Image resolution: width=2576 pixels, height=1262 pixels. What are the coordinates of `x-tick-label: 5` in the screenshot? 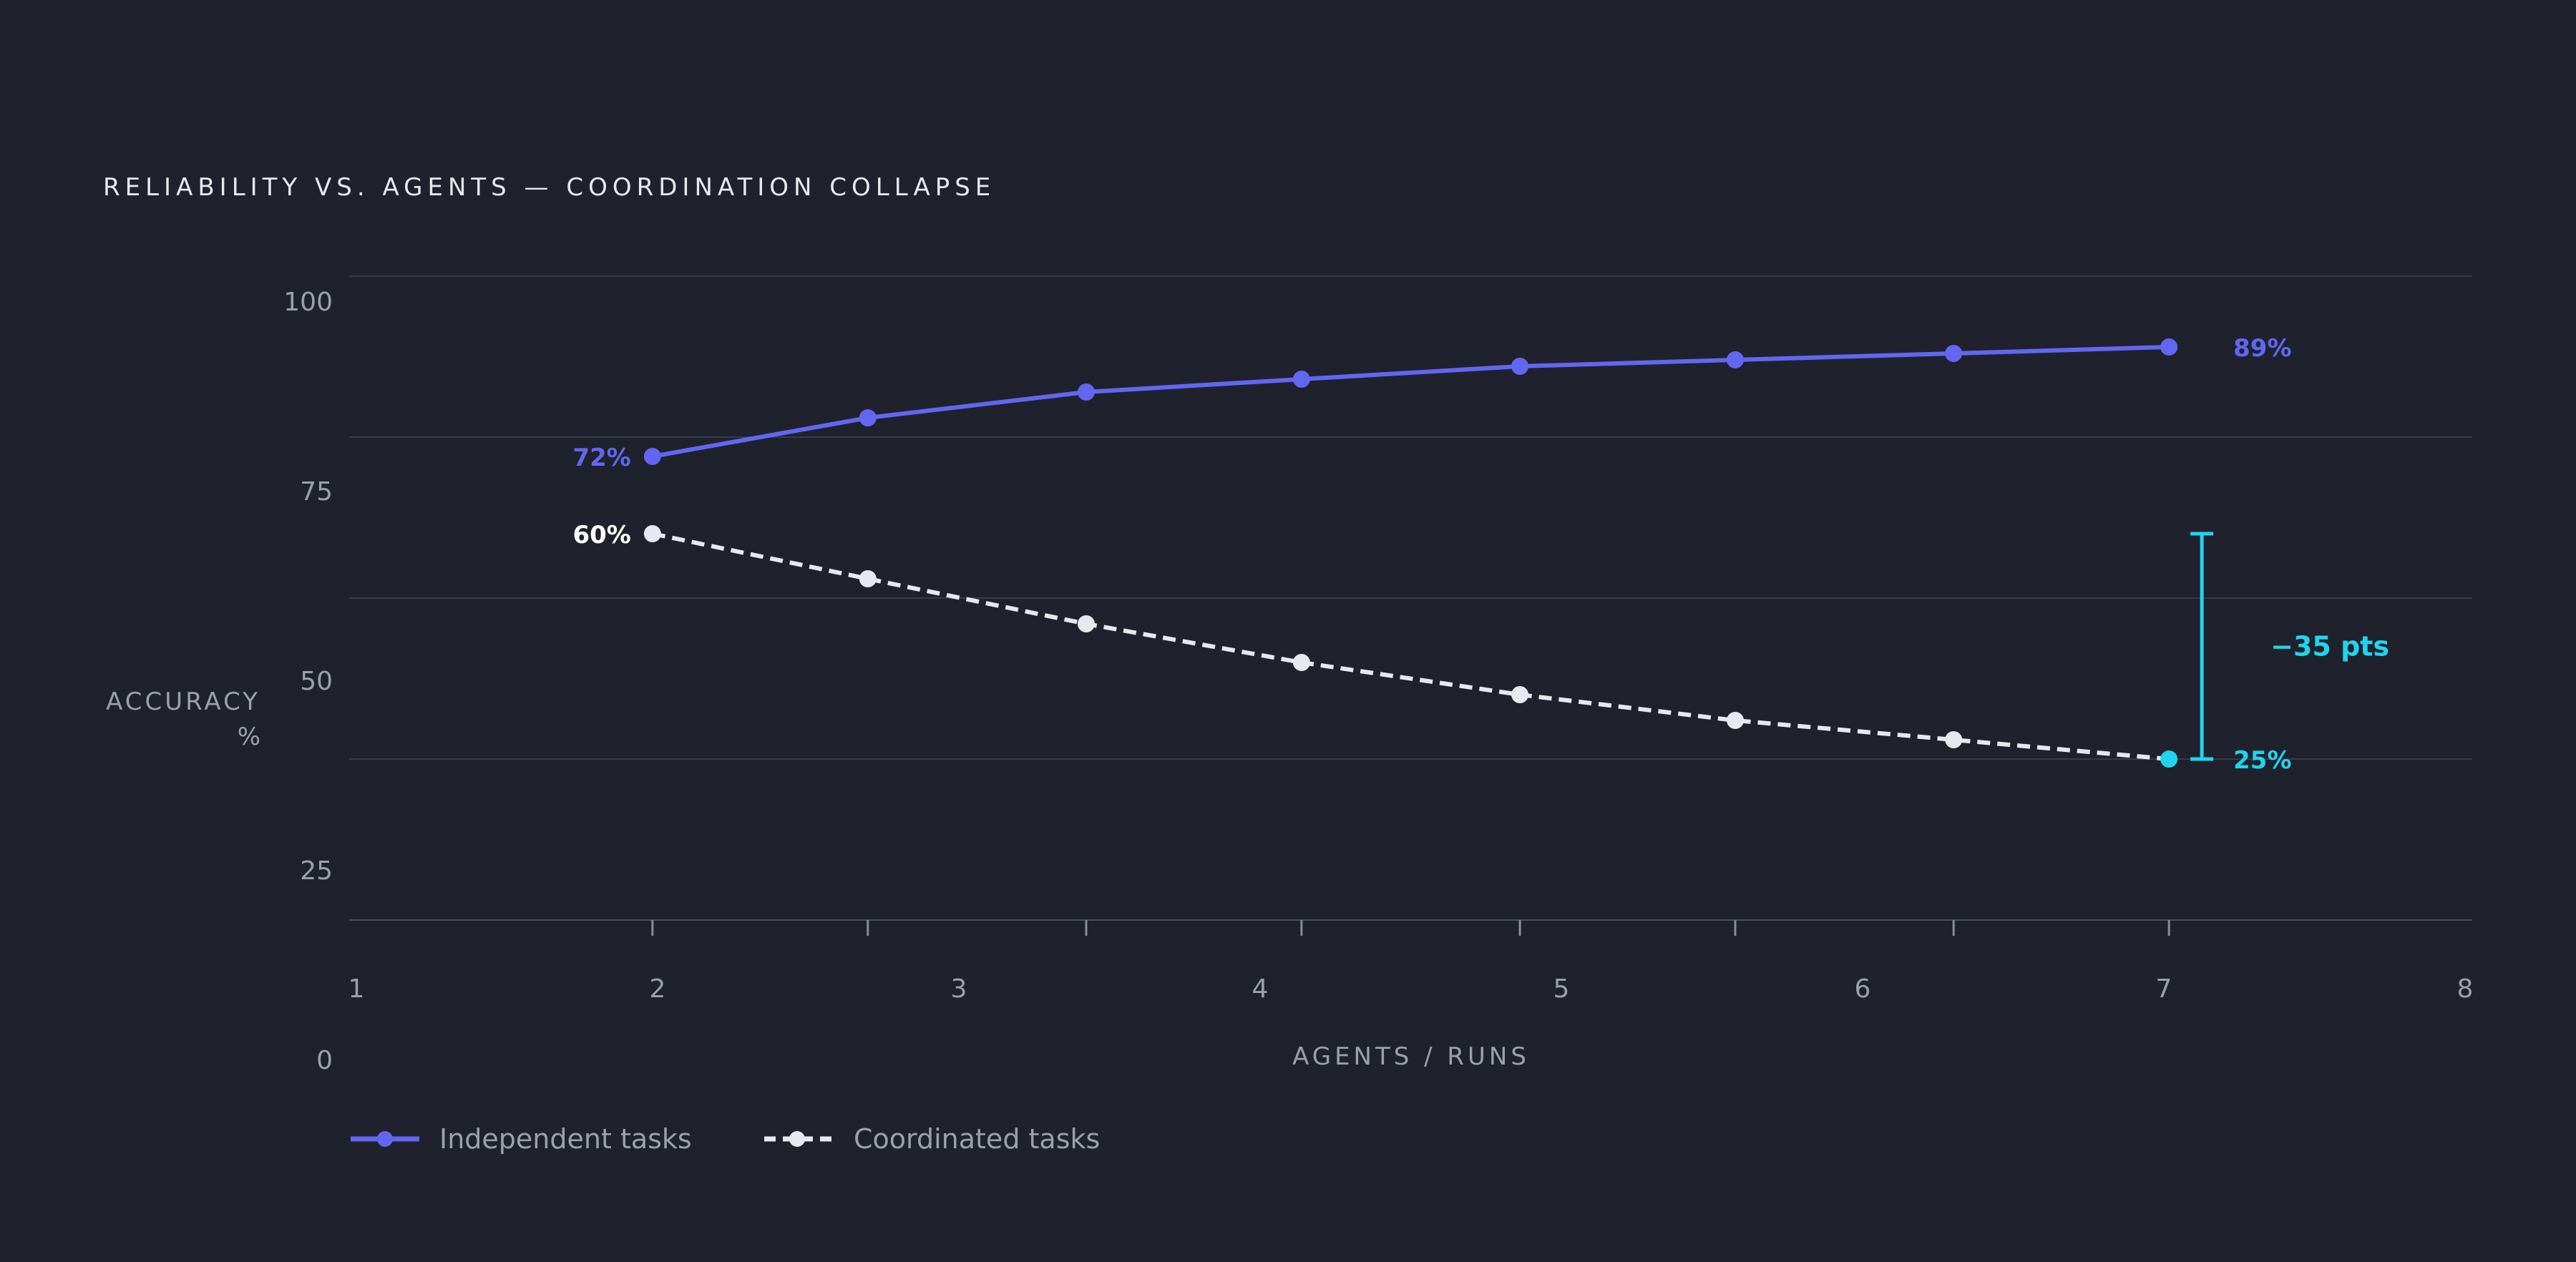 It's located at (1561, 989).